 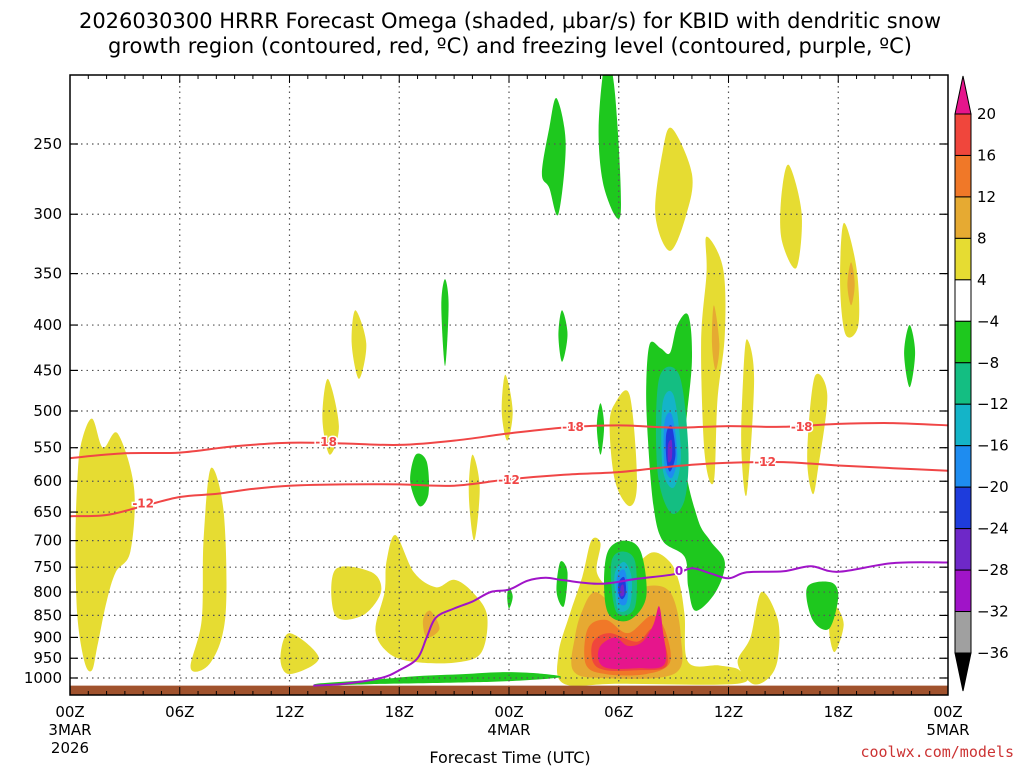 What do you see at coordinates (982, 238) in the screenshot?
I see `colorbar-label-3: 8` at bounding box center [982, 238].